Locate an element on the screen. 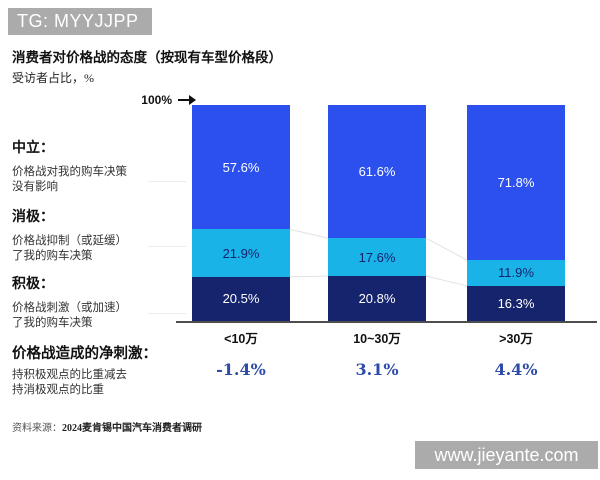 This screenshot has height=480, width=600. segment-value-label: 21.9% is located at coordinates (241, 253).